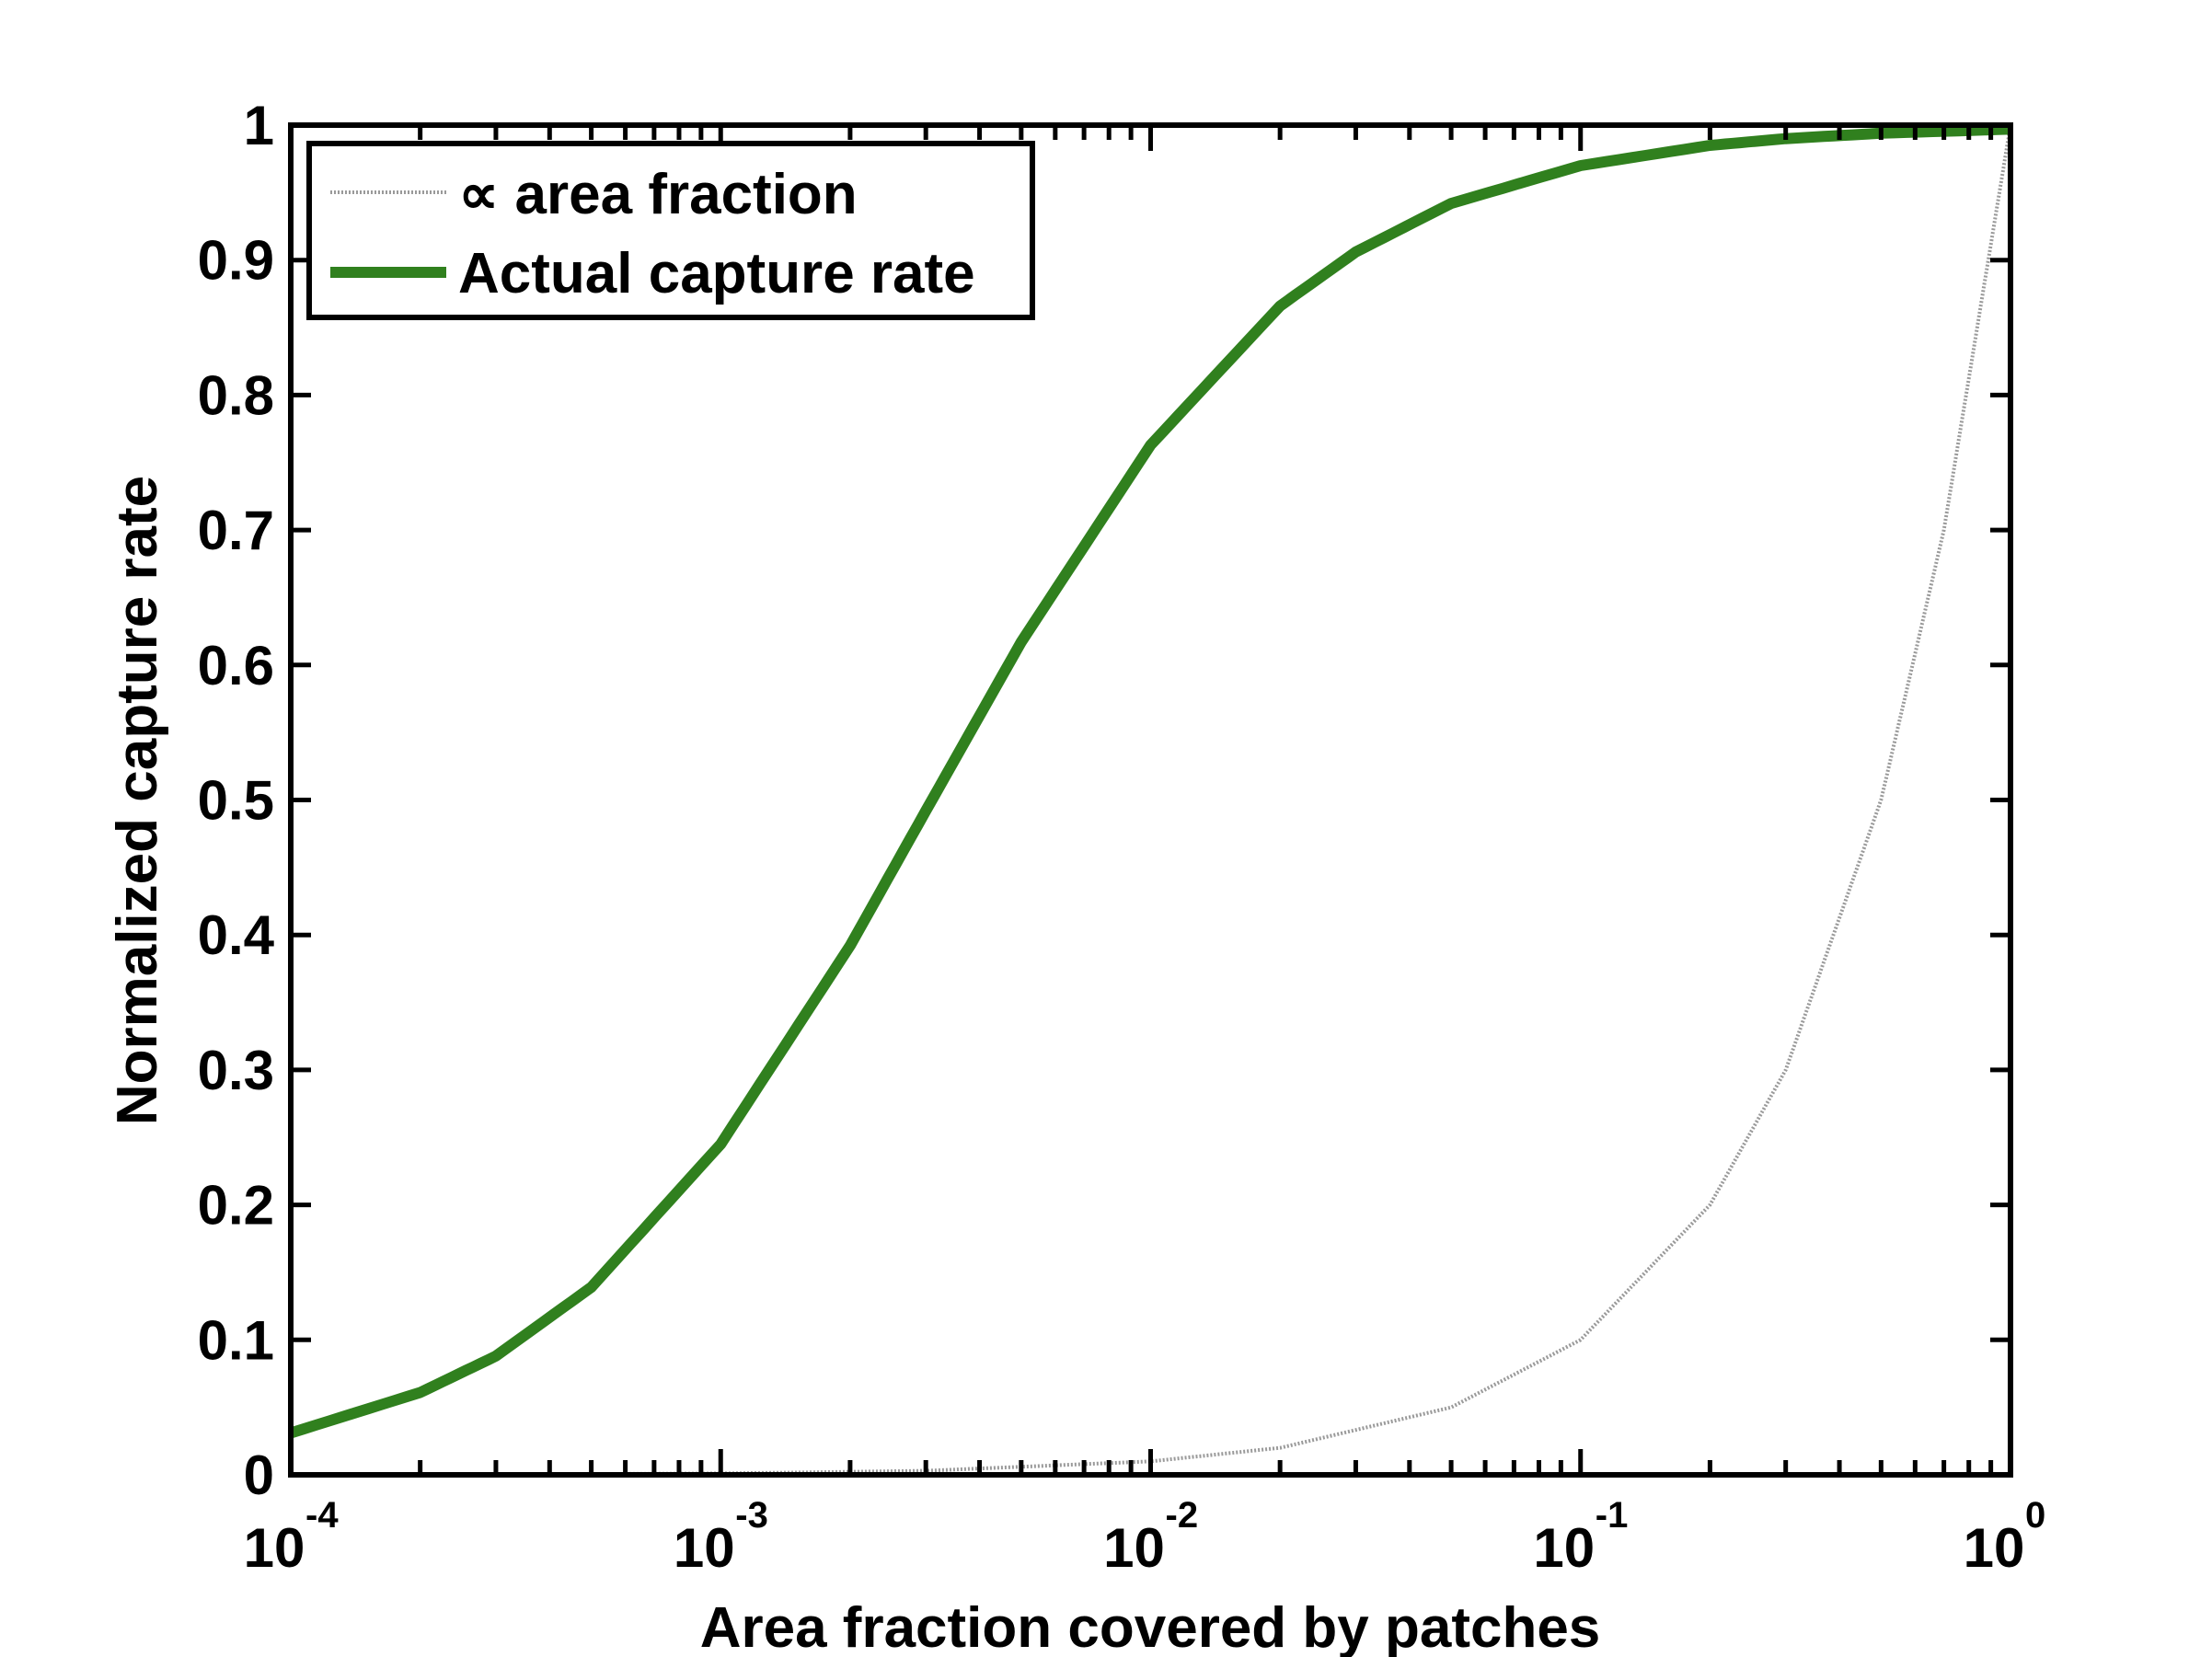 The height and width of the screenshot is (1657, 2212). What do you see at coordinates (1182, 1515) in the screenshot?
I see `x-tick-exponent: -2` at bounding box center [1182, 1515].